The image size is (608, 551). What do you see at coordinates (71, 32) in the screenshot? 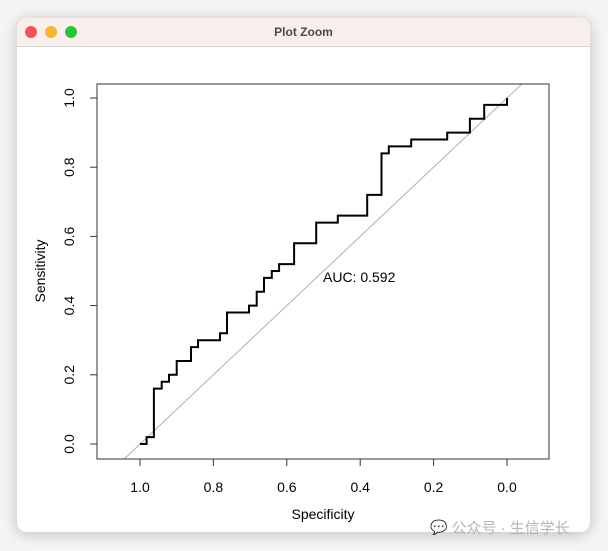
I see `zoom-button` at bounding box center [71, 32].